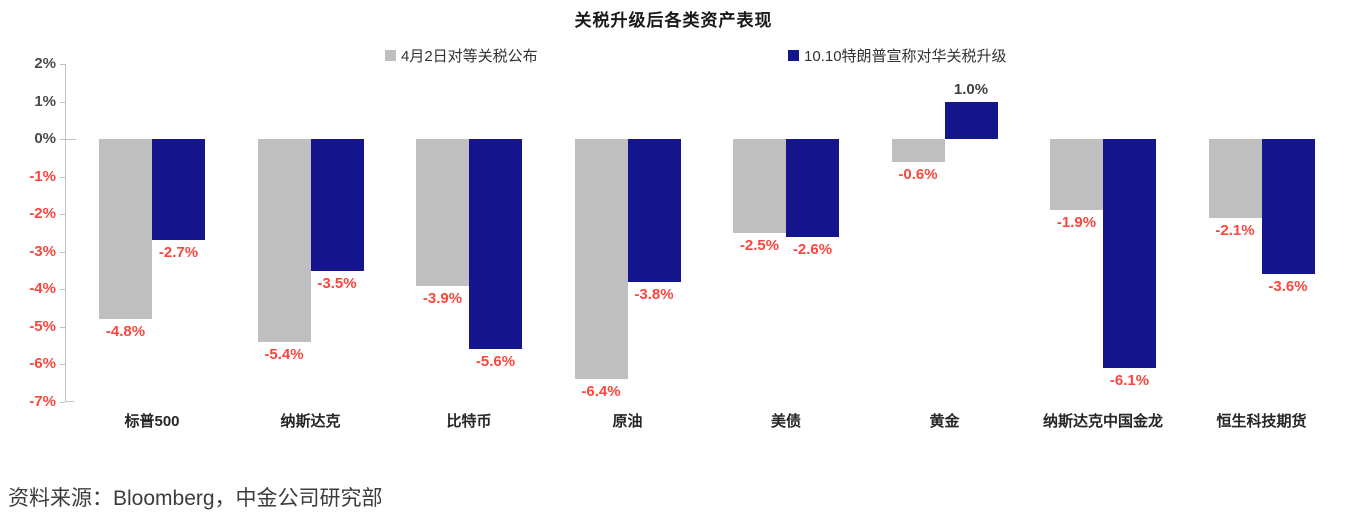  I want to click on value-label: -3.5%, so click(337, 283).